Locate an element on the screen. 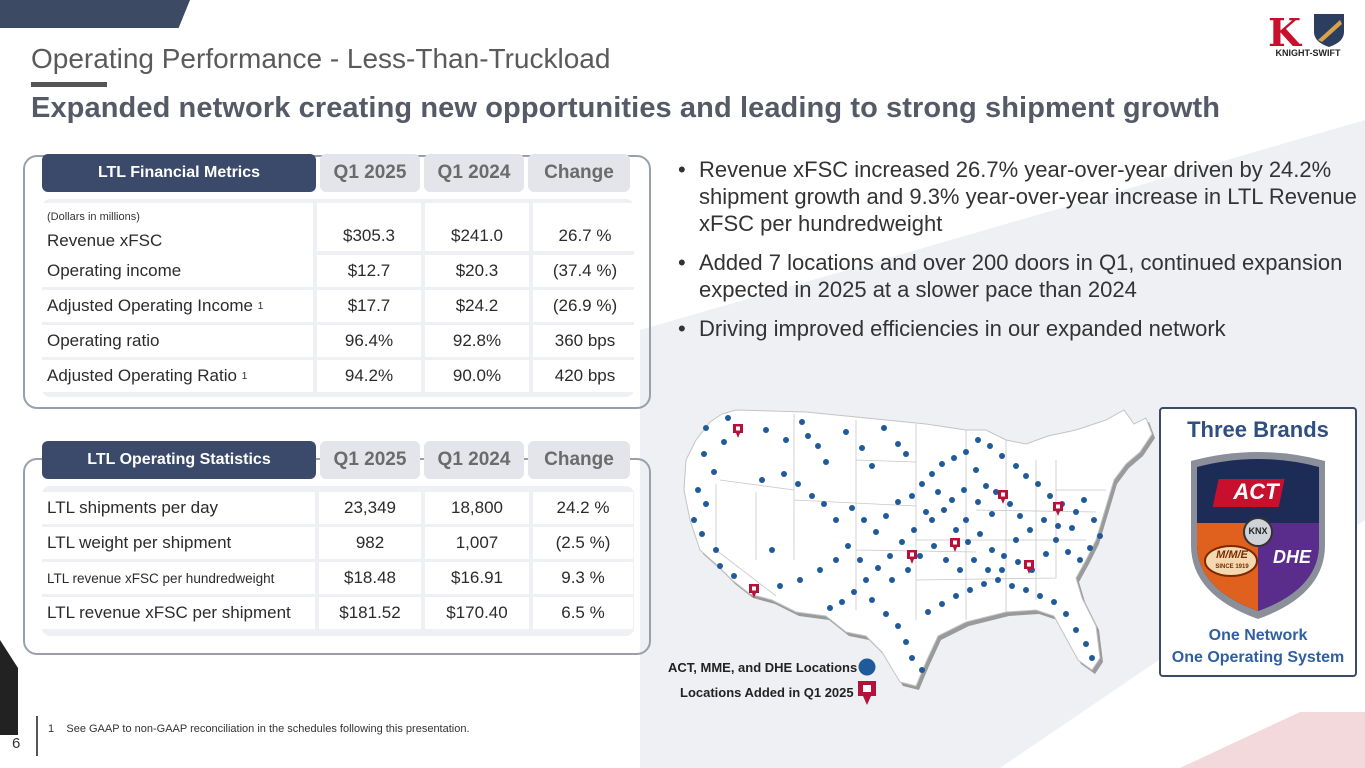 The image size is (1365, 768). legend-added-label: Locations Added in Q1 2025 is located at coordinates (767, 692).